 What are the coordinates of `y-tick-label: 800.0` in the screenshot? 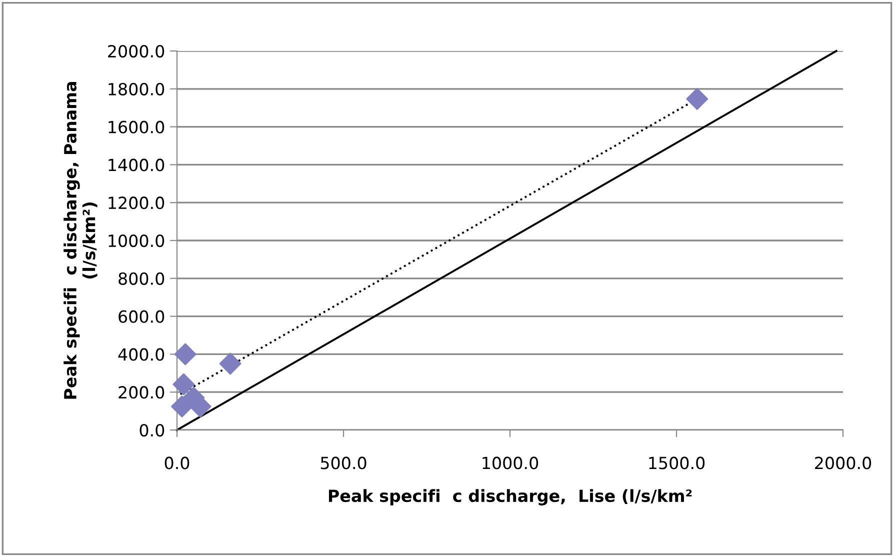 It's located at (141, 278).